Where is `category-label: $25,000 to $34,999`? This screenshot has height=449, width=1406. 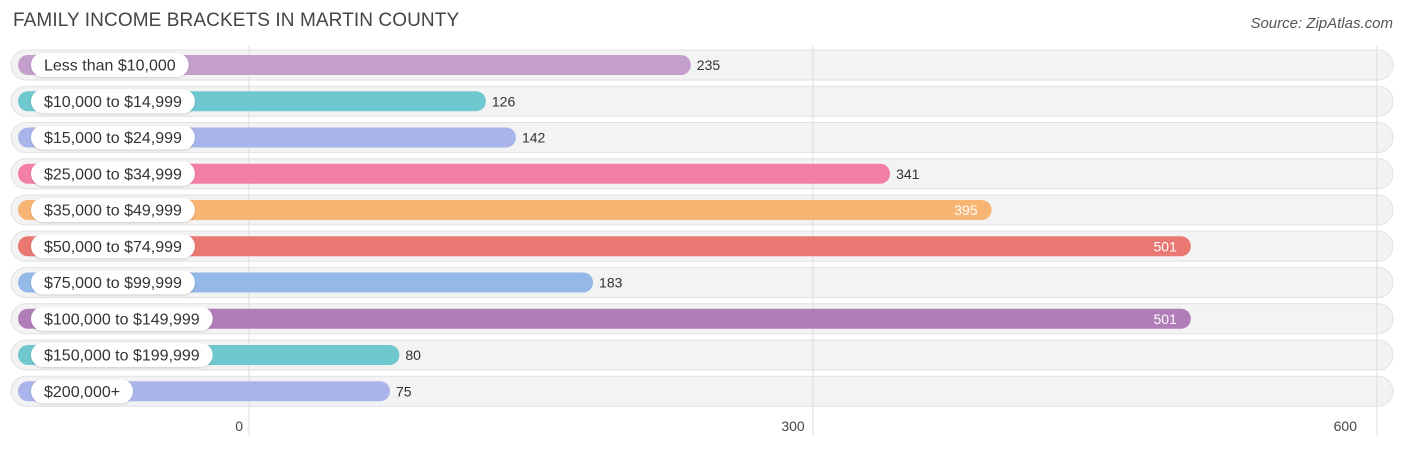 category-label: $25,000 to $34,999 is located at coordinates (113, 174).